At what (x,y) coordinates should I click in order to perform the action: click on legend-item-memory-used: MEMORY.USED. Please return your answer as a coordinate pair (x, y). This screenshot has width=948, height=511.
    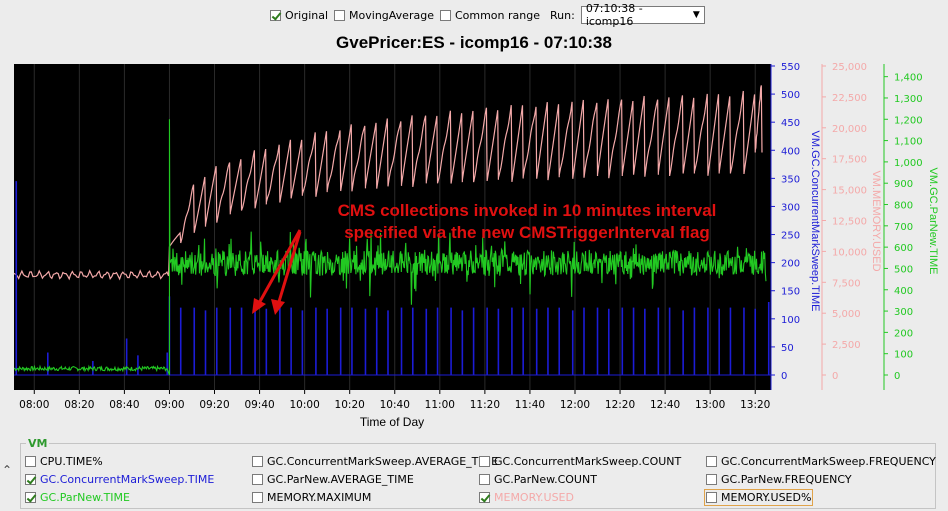
    Looking at the image, I should click on (526, 497).